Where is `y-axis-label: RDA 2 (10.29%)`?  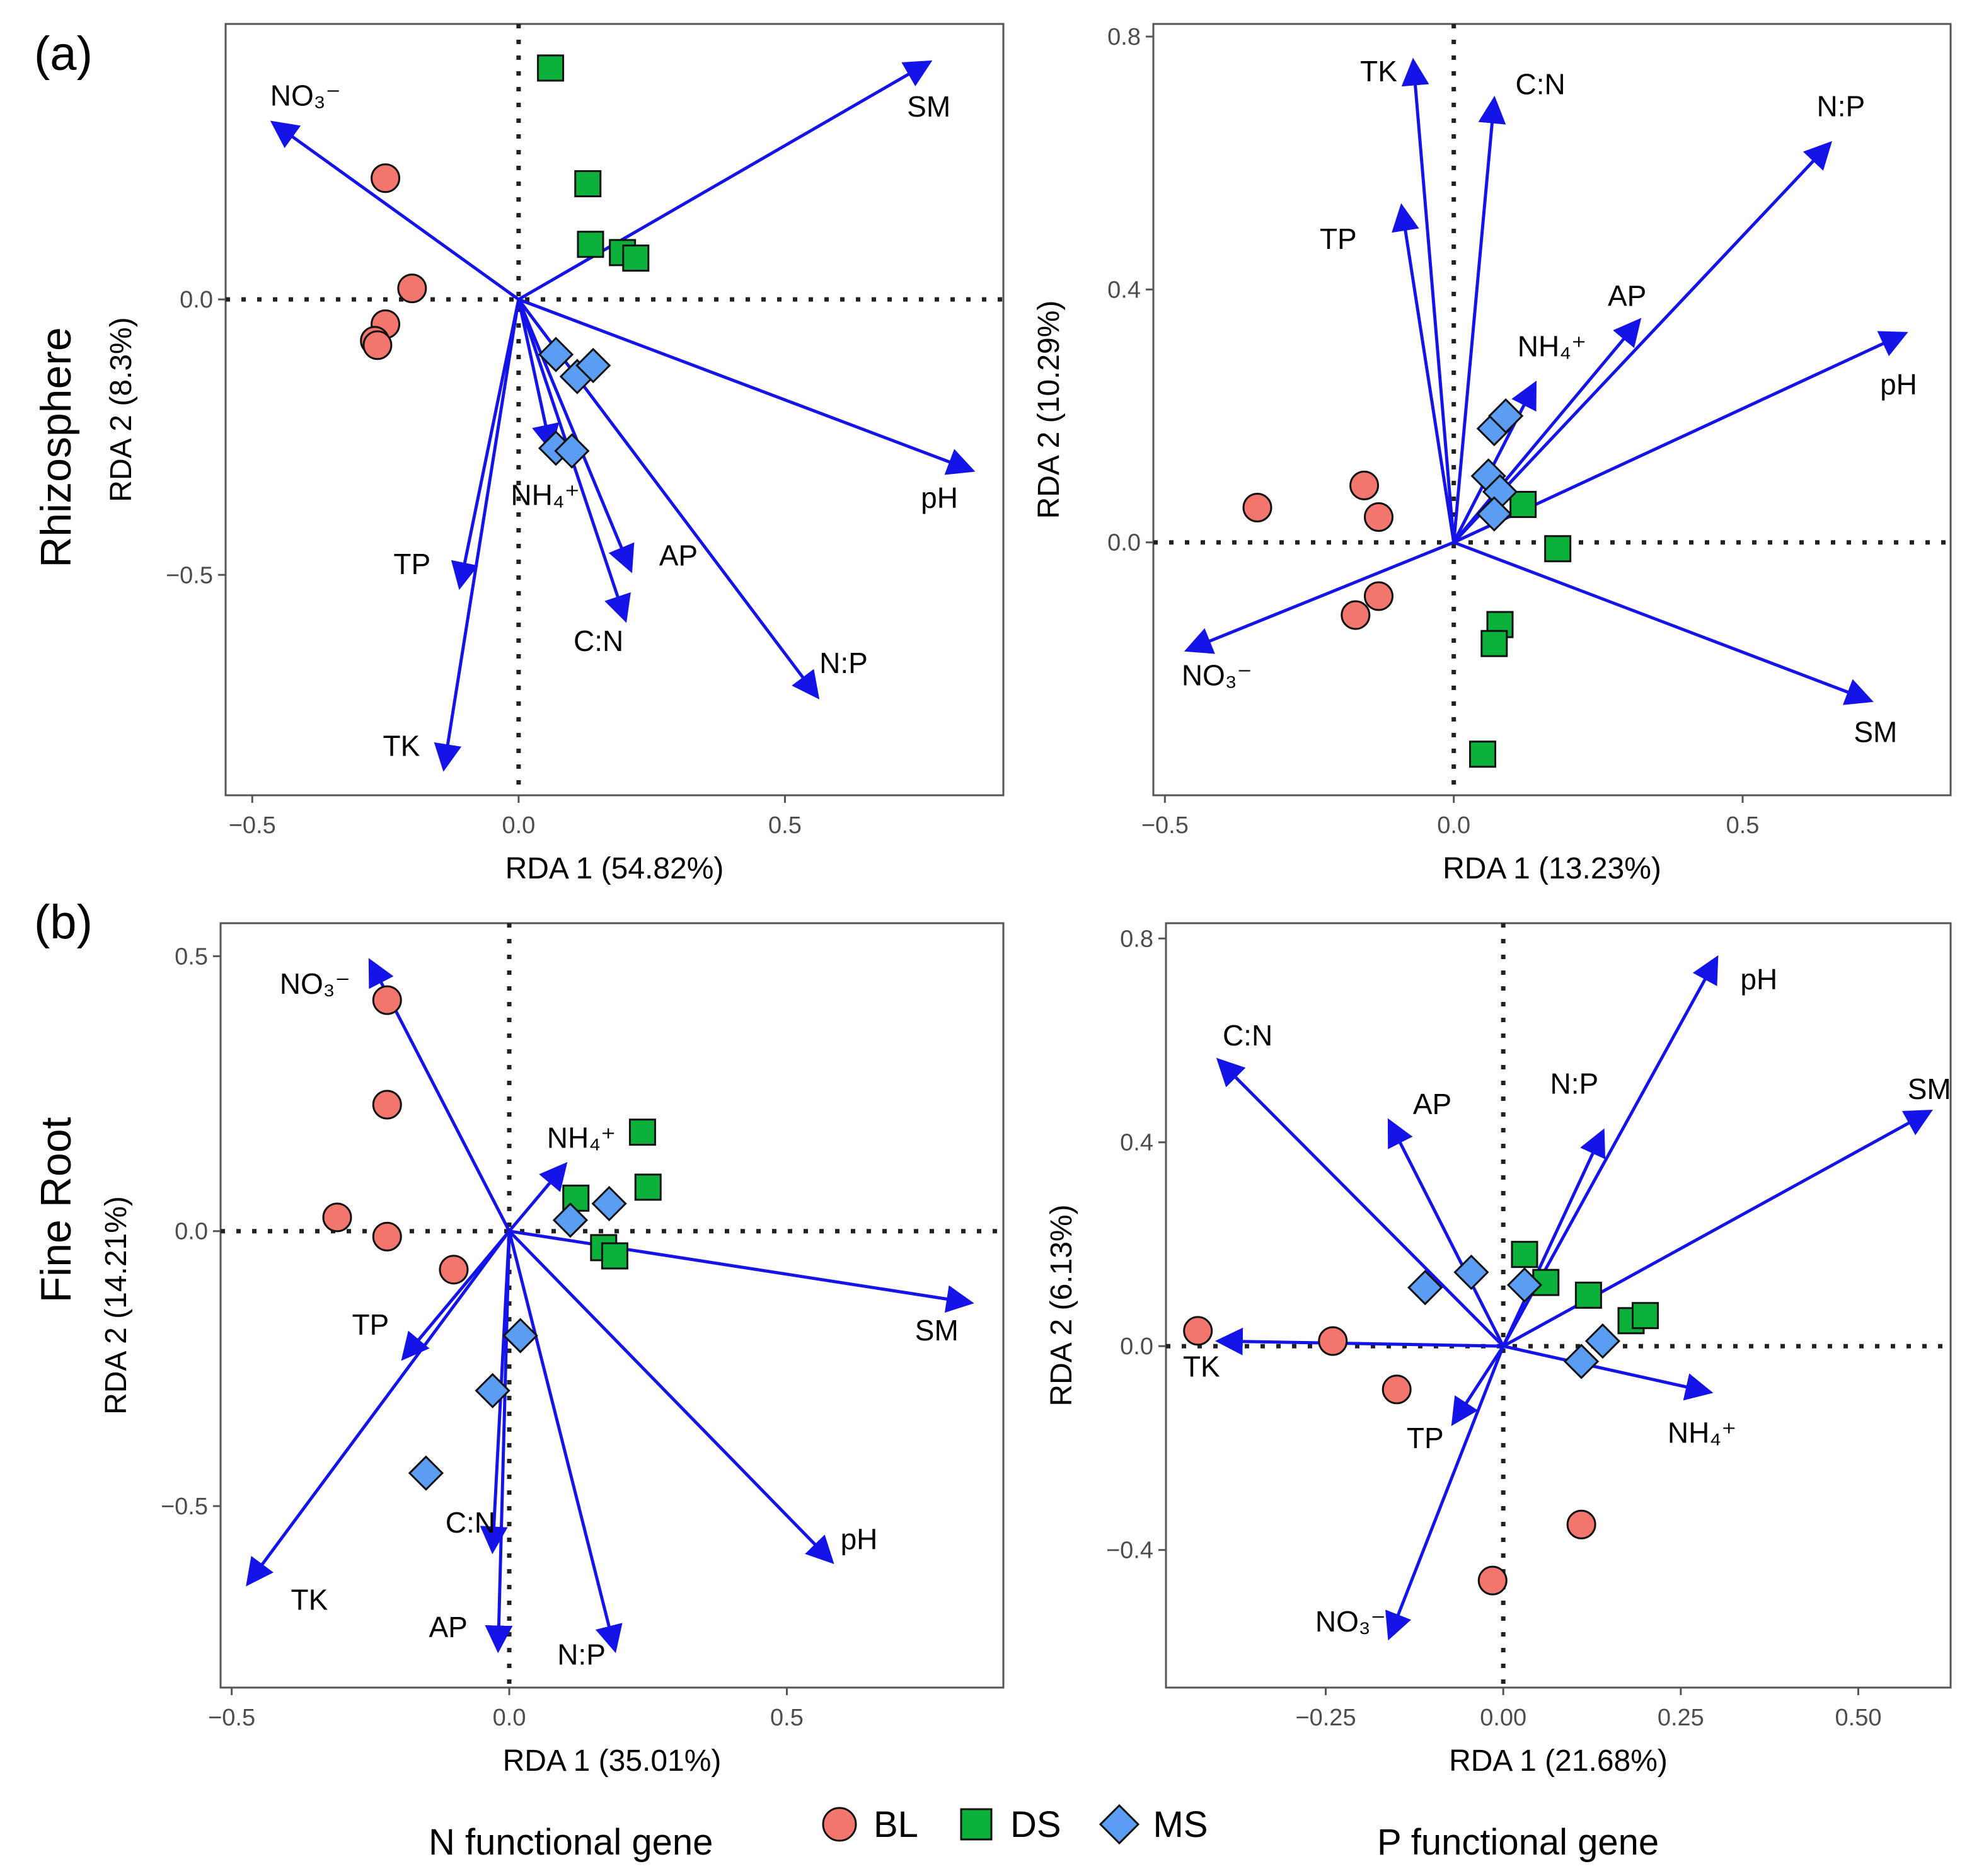 y-axis-label: RDA 2 (10.29%) is located at coordinates (1049, 410).